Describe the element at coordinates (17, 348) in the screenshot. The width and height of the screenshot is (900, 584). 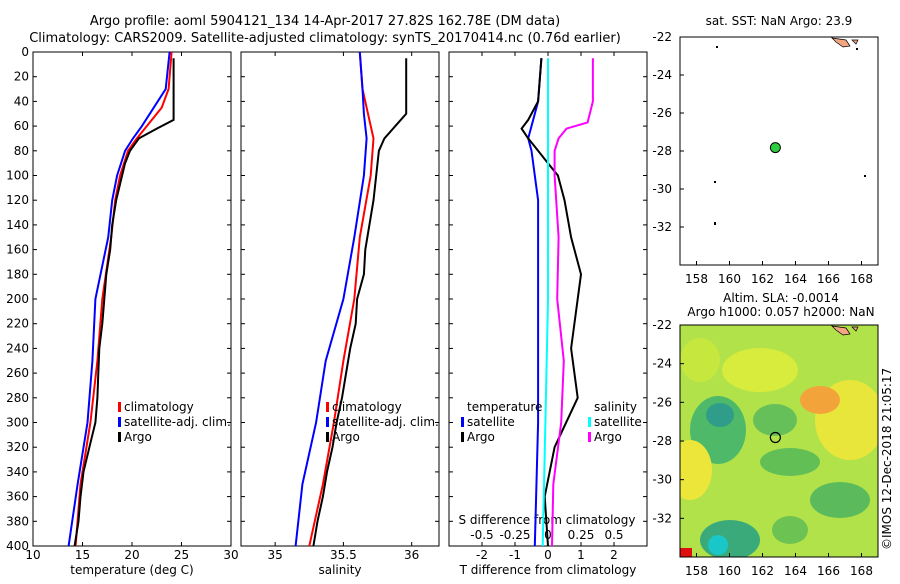
I see `depth-tick-label: 240` at that location.